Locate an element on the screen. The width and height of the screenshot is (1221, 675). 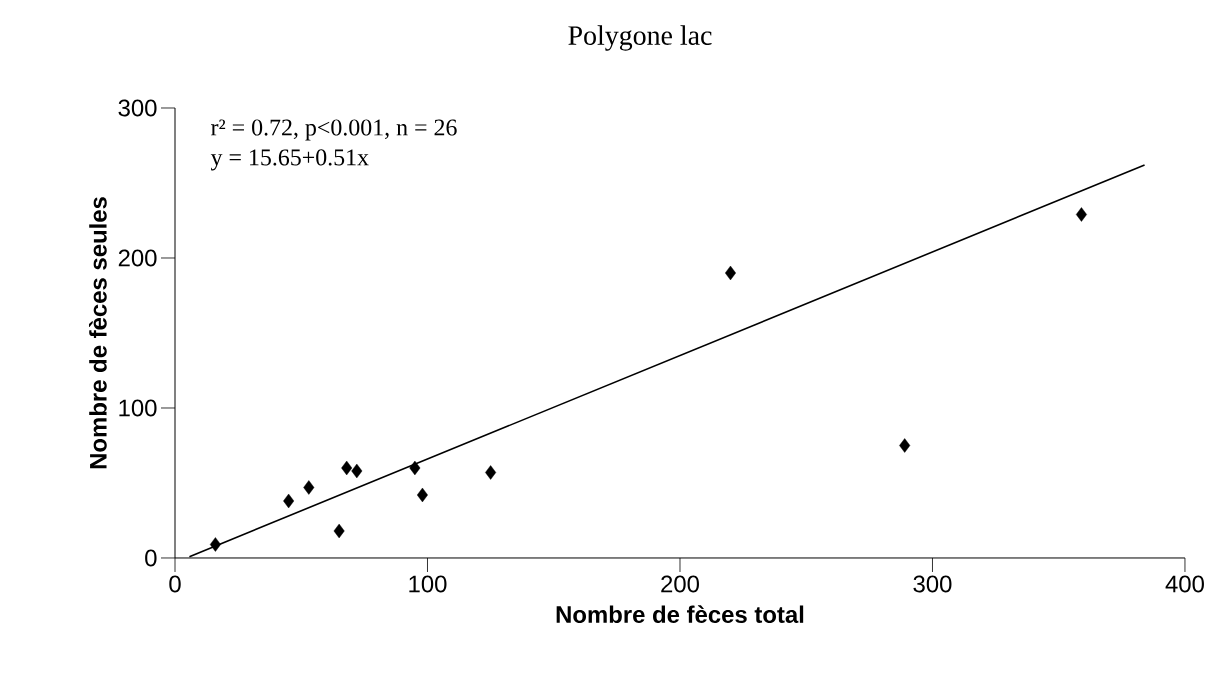
y-tick-label: 300 is located at coordinates (137, 108).